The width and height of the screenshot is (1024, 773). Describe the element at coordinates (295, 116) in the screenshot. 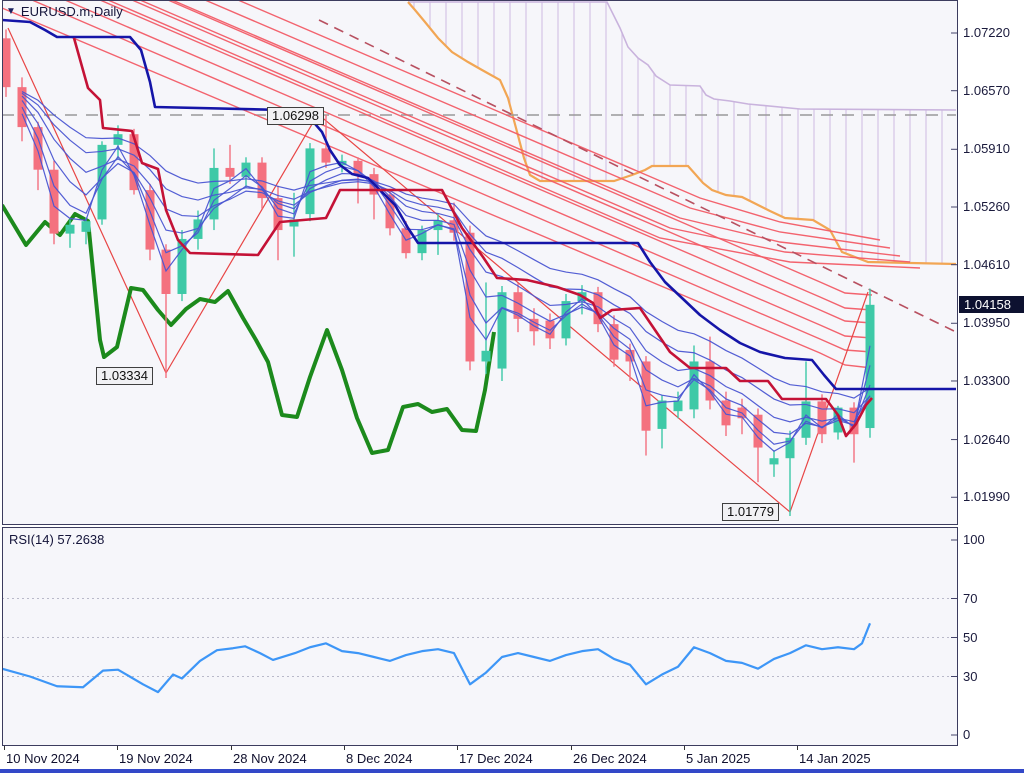

I see `price-marker-box: 1.06298` at that location.